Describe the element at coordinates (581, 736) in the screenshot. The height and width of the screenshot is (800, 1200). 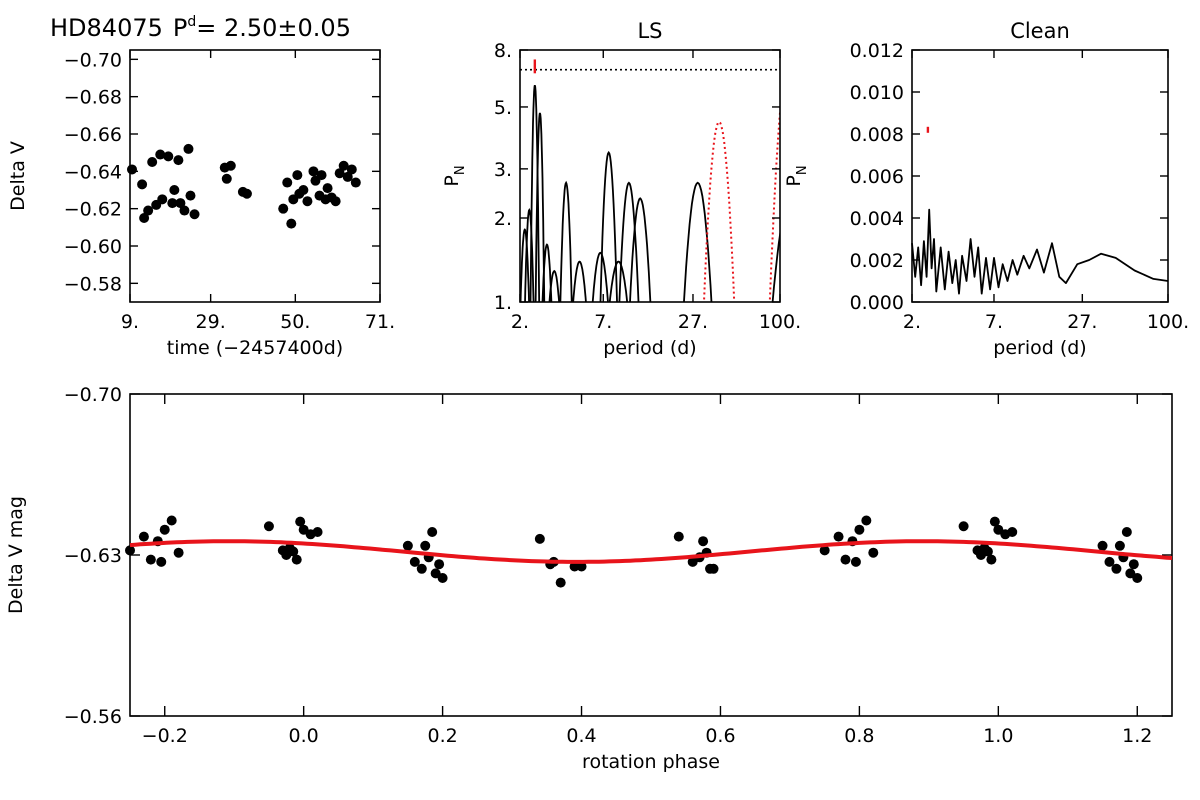
I see `x-tick-label: 0.4` at that location.